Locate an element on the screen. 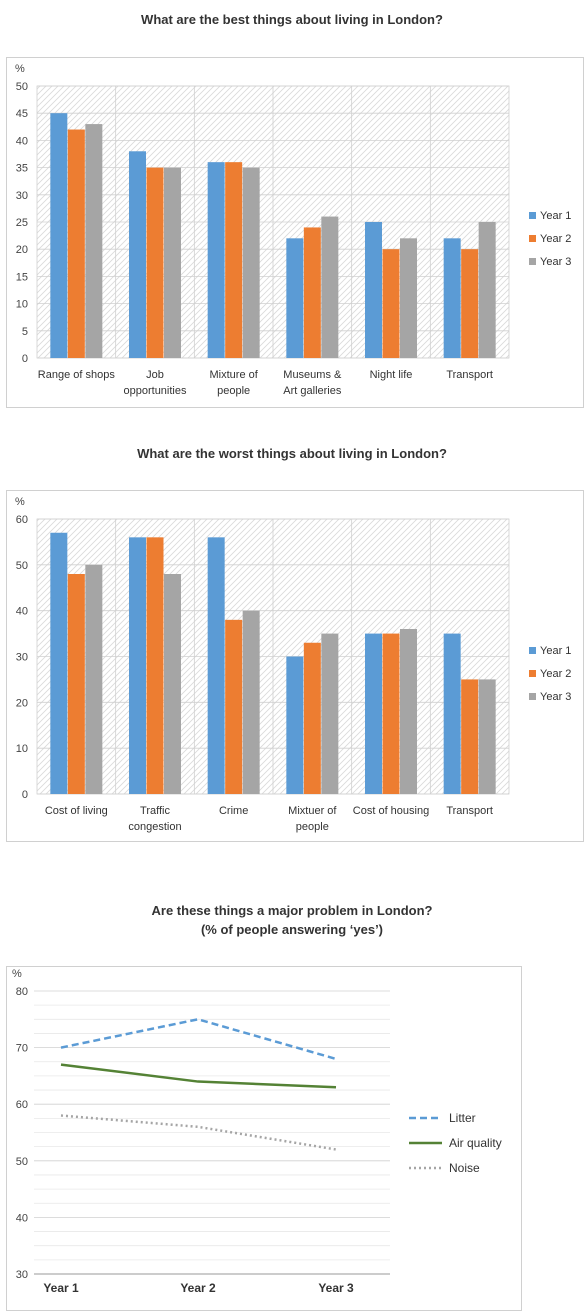 The image size is (584, 1315). y-tick-label: 5 is located at coordinates (25, 332).